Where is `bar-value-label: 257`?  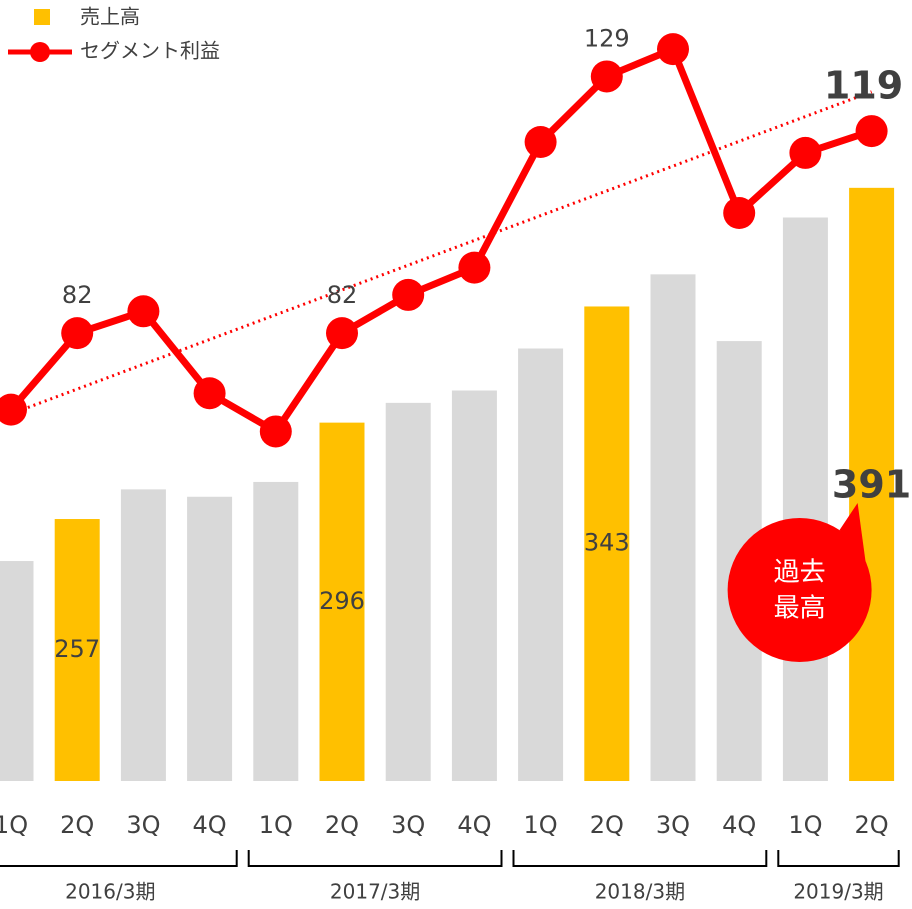 bar-value-label: 257 is located at coordinates (77, 649).